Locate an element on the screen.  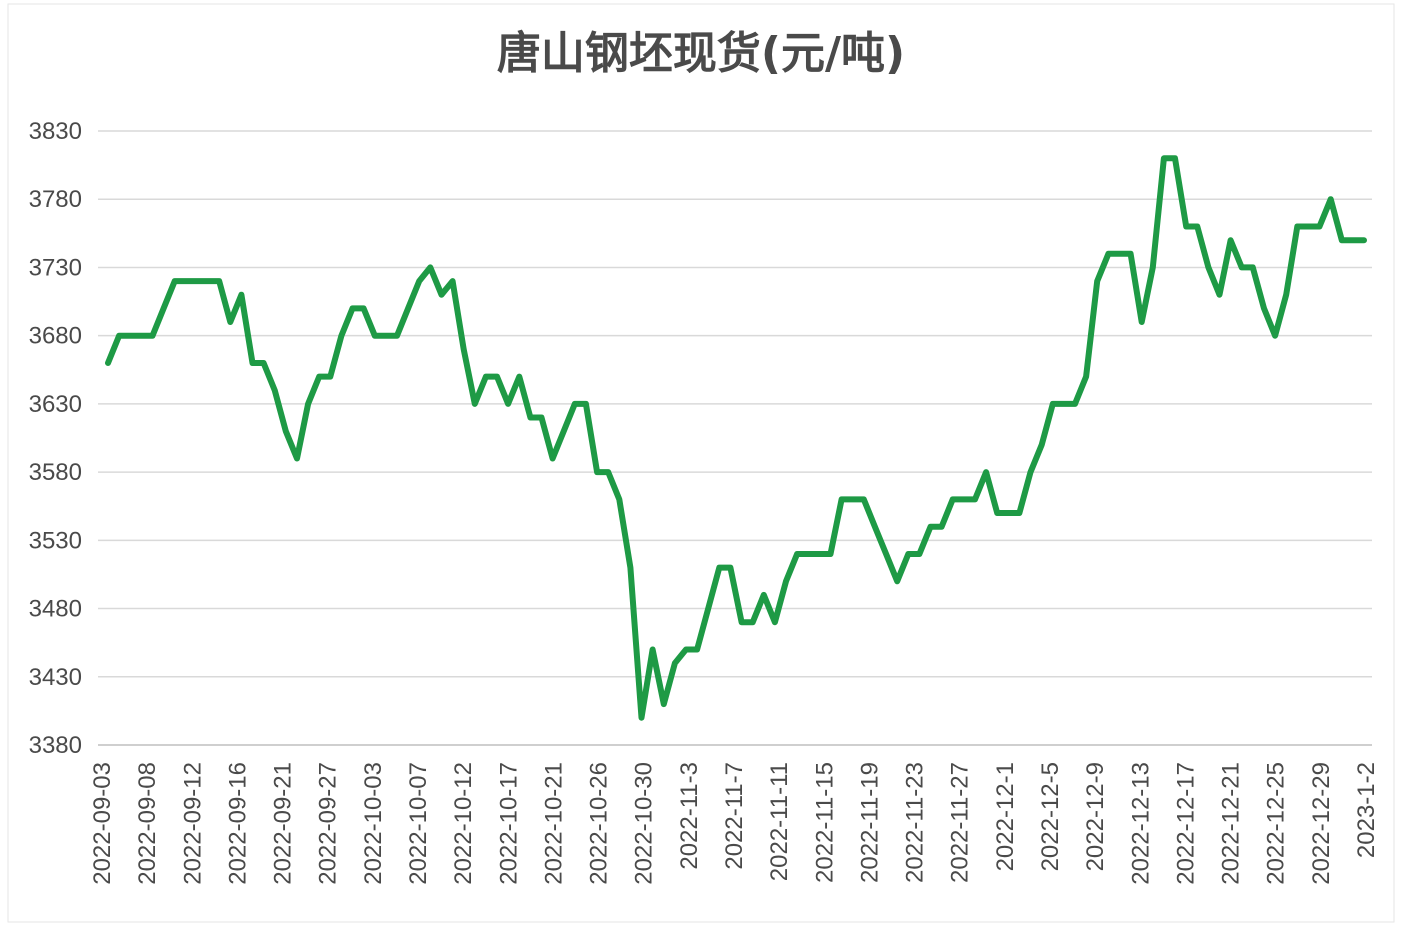
x-tick-label: 2022-11-3 is located at coordinates (689, 816).